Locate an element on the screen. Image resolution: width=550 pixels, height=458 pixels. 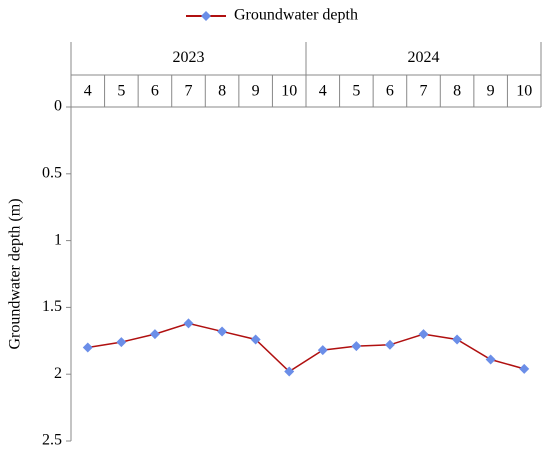
line is located at coordinates (306, 347).